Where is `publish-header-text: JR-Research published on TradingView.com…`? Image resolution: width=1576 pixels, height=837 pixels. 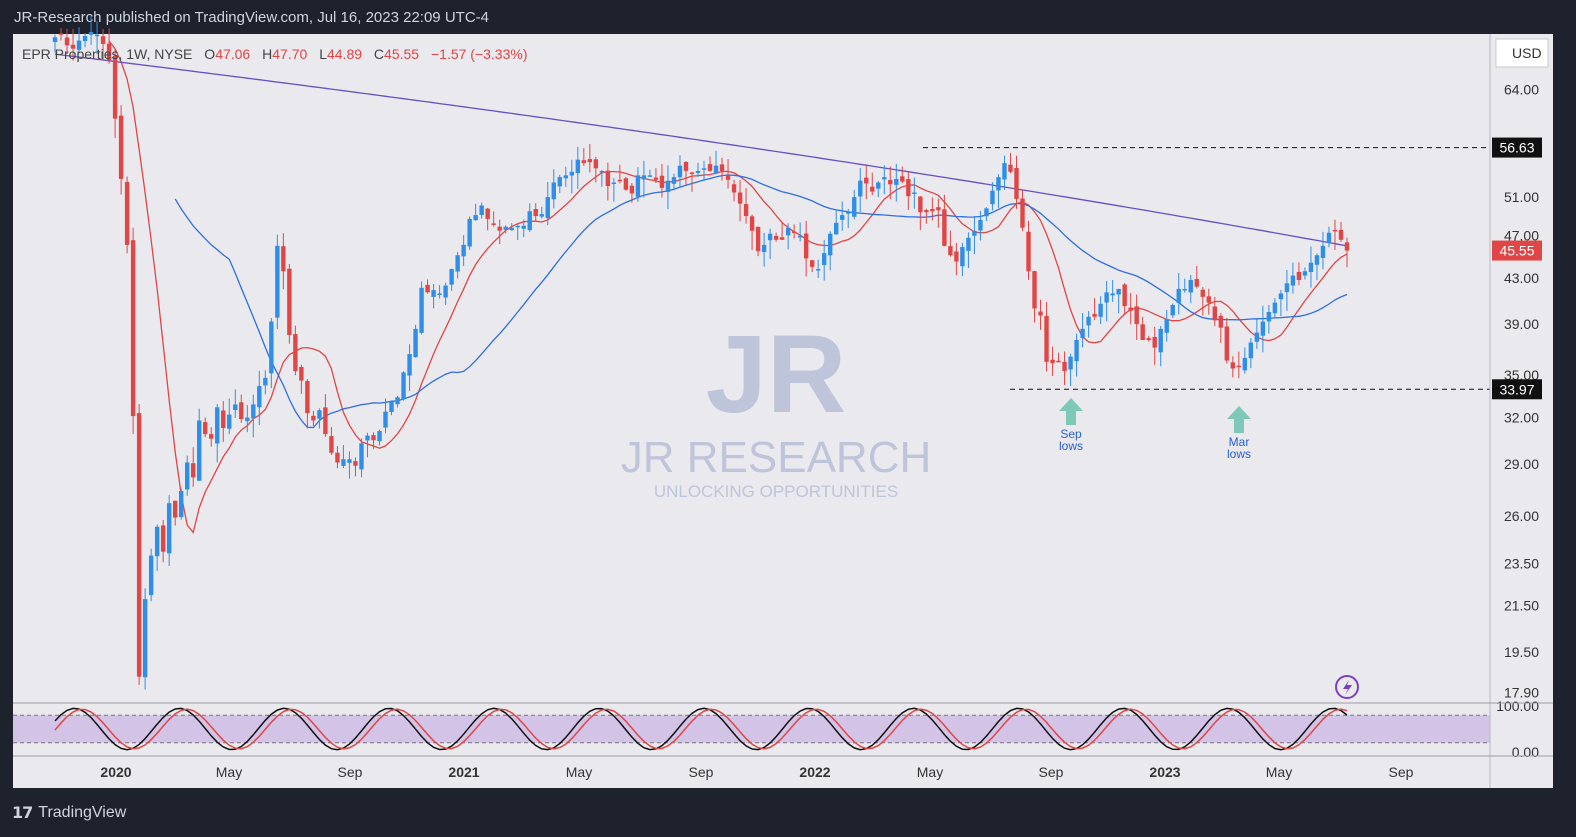 publish-header-text: JR-Research published on TradingView.com… is located at coordinates (251, 17).